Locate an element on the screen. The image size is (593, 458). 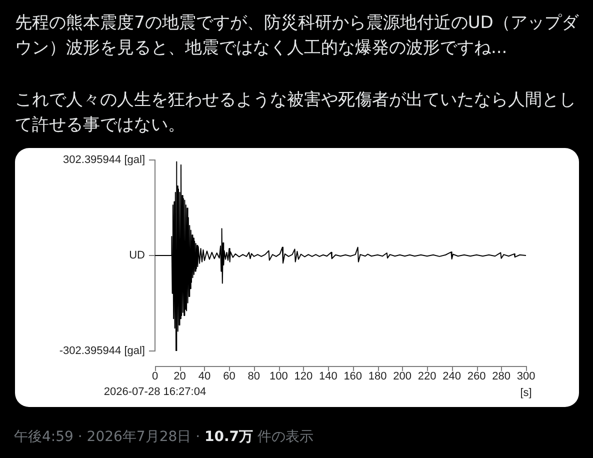
x-tick-label: 60 is located at coordinates (229, 376).